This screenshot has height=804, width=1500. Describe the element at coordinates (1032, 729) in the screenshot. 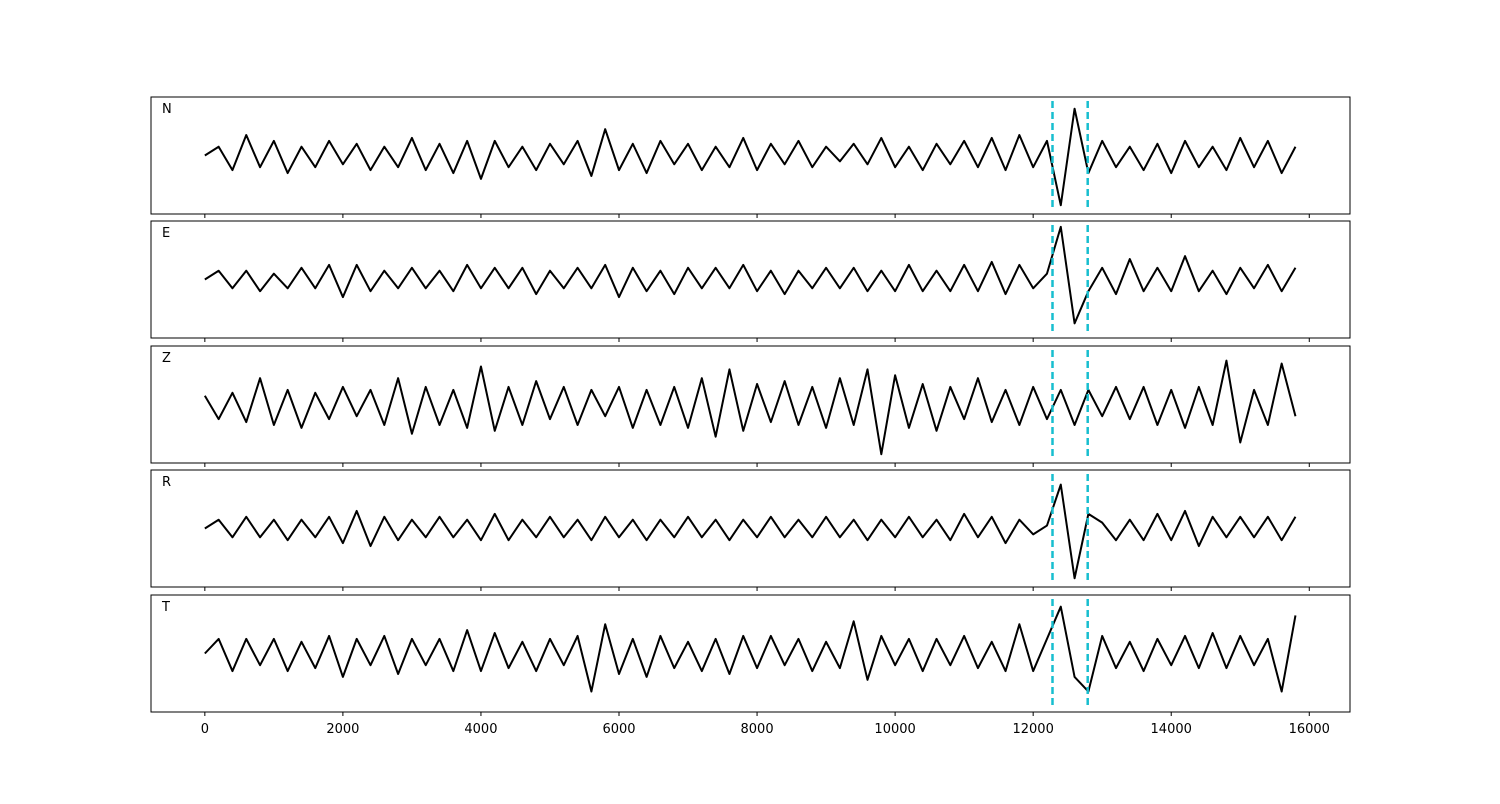

I see `x-tick-label: 12000` at that location.